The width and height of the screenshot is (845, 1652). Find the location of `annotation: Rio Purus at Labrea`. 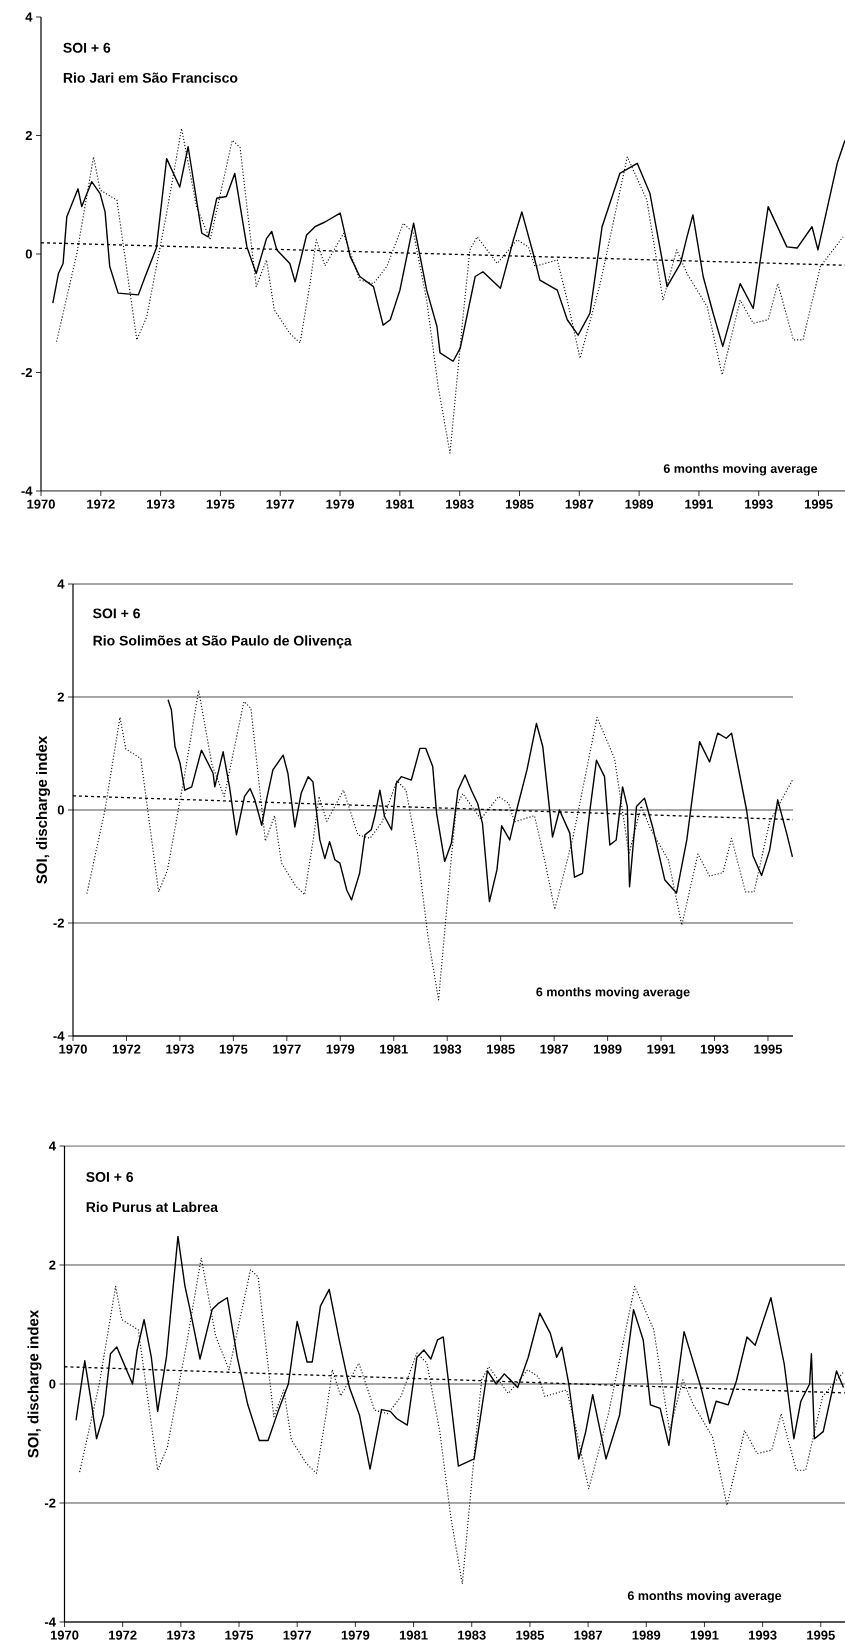

annotation: Rio Purus at Labrea is located at coordinates (152, 1207).